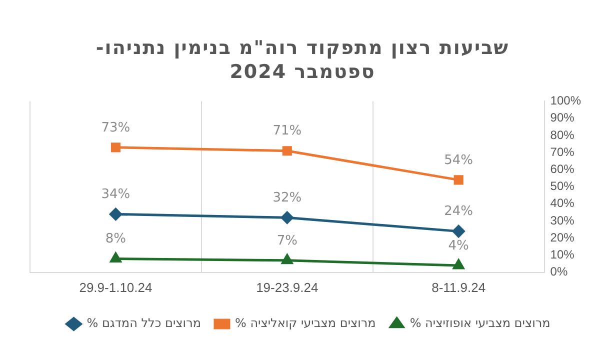 Image resolution: width=605 pixels, height=340 pixels. What do you see at coordinates (459, 287) in the screenshot?
I see `x-tick-label: 8-11.9.24` at bounding box center [459, 287].